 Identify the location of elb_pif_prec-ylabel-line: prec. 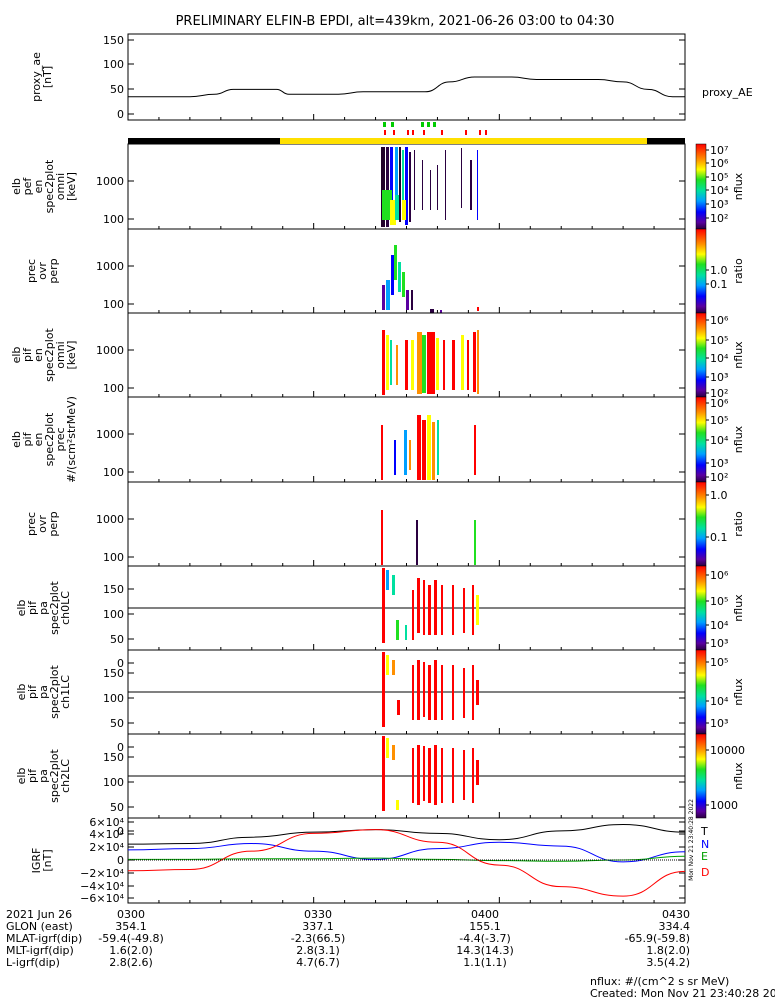
(60, 439).